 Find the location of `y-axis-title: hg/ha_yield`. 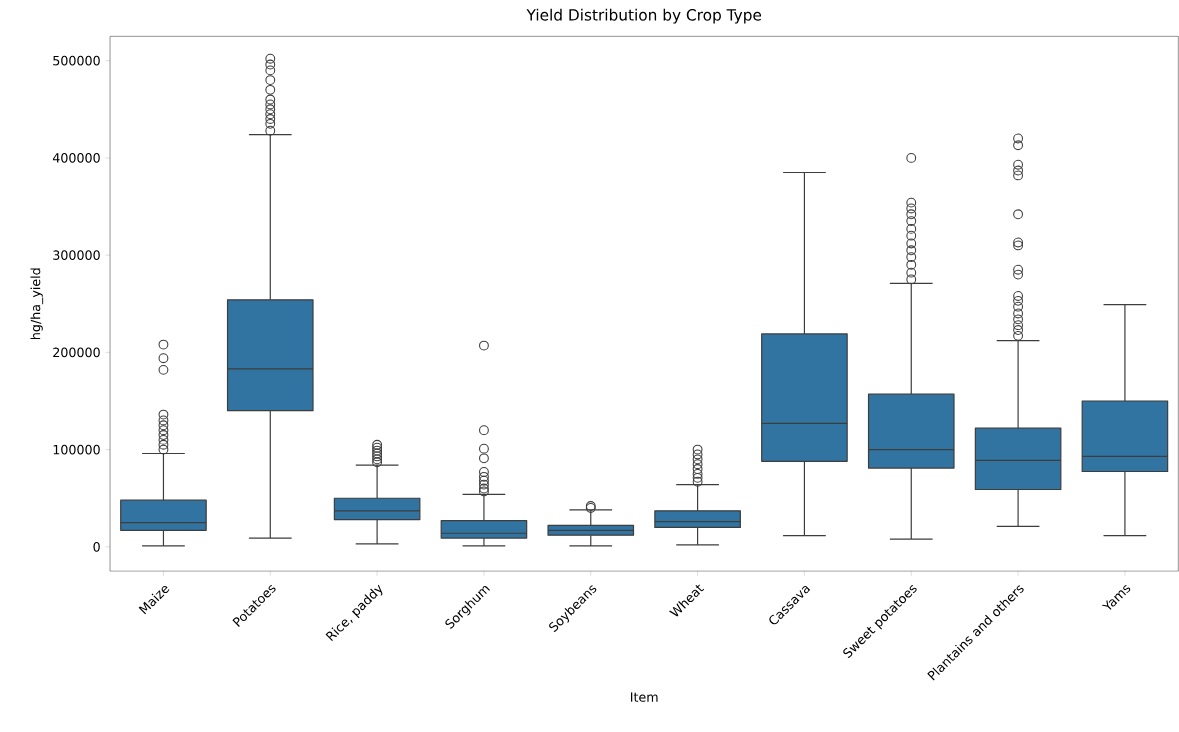

y-axis-title: hg/ha_yield is located at coordinates (37, 303).